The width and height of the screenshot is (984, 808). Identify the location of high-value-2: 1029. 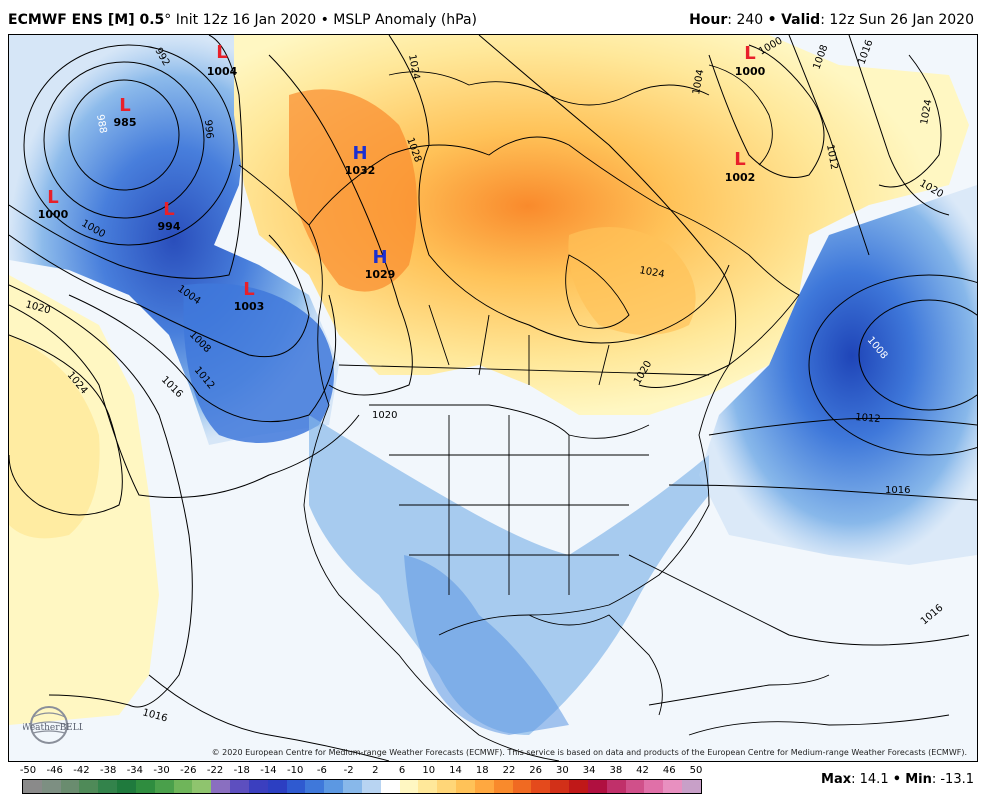
(380, 274).